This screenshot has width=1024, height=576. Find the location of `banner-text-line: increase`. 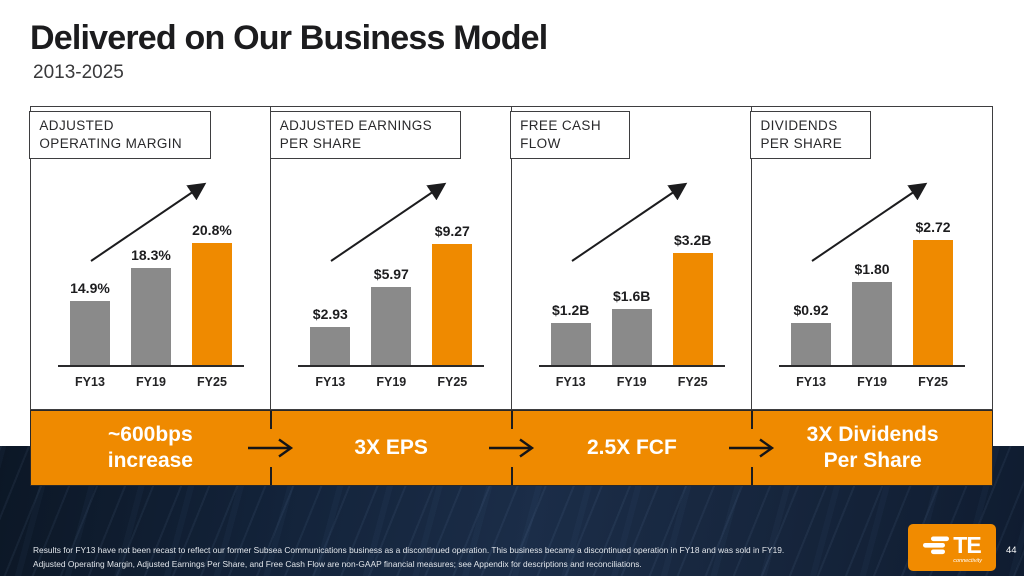

banner-text-line: increase is located at coordinates (150, 460).